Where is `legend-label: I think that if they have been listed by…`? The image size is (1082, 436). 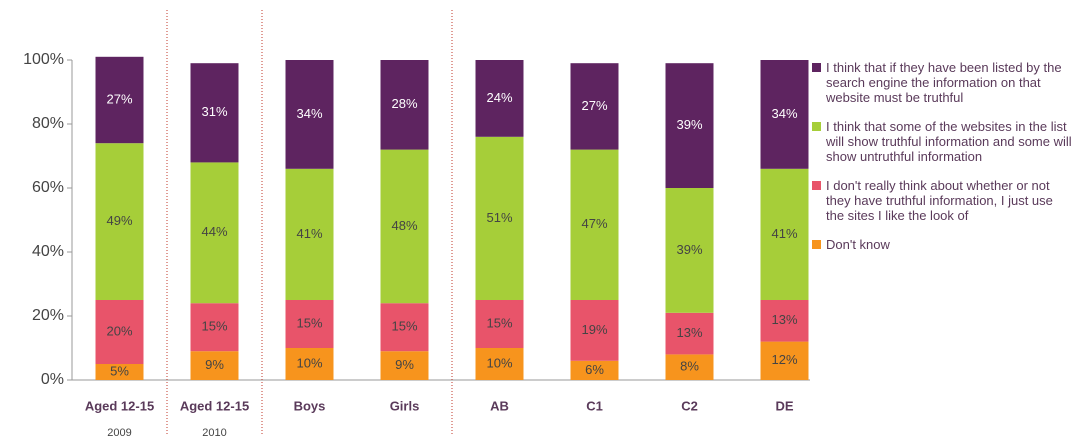
legend-label: I think that if they have been listed by… is located at coordinates (944, 82).